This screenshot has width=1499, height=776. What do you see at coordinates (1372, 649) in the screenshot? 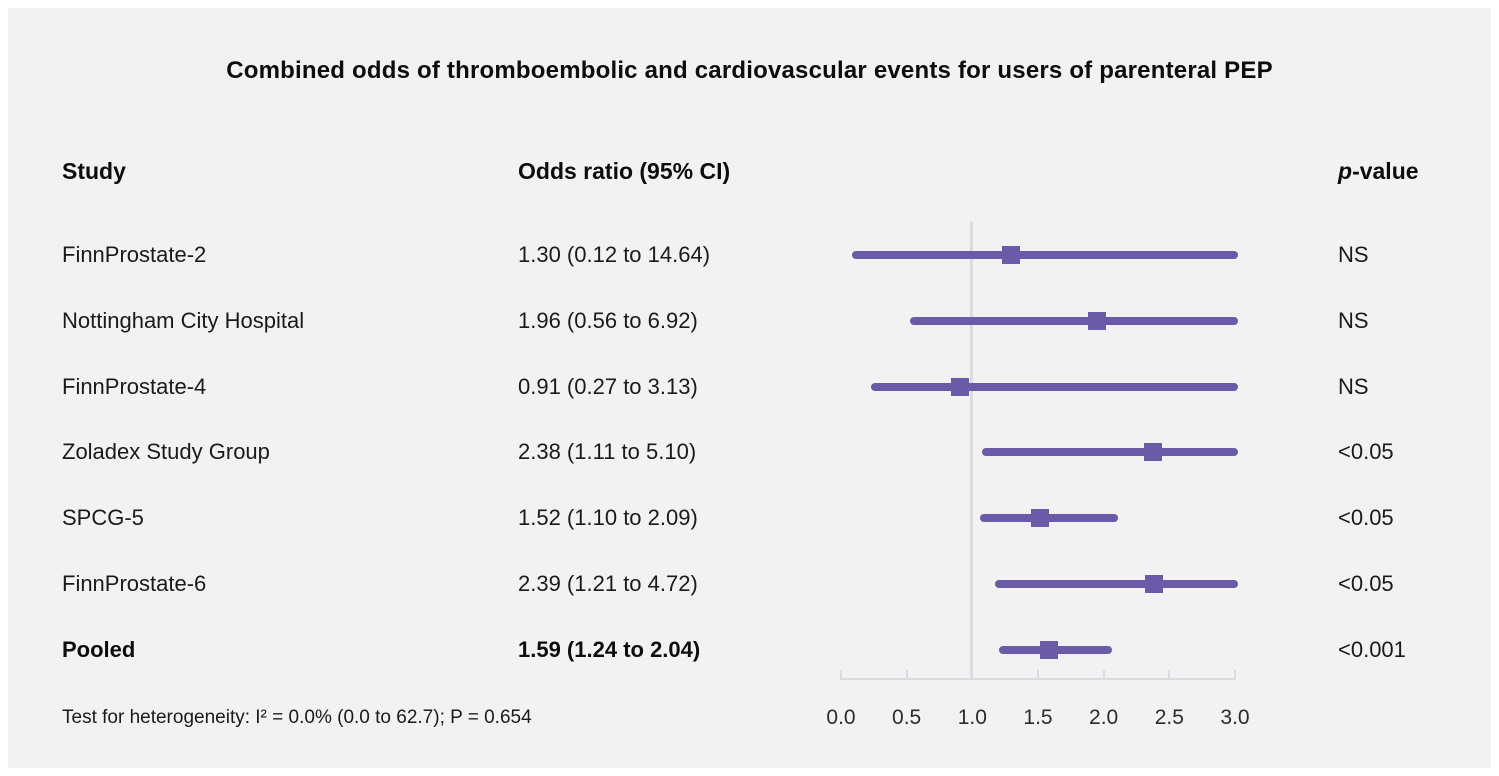
I see `p-value: <0.001` at bounding box center [1372, 649].